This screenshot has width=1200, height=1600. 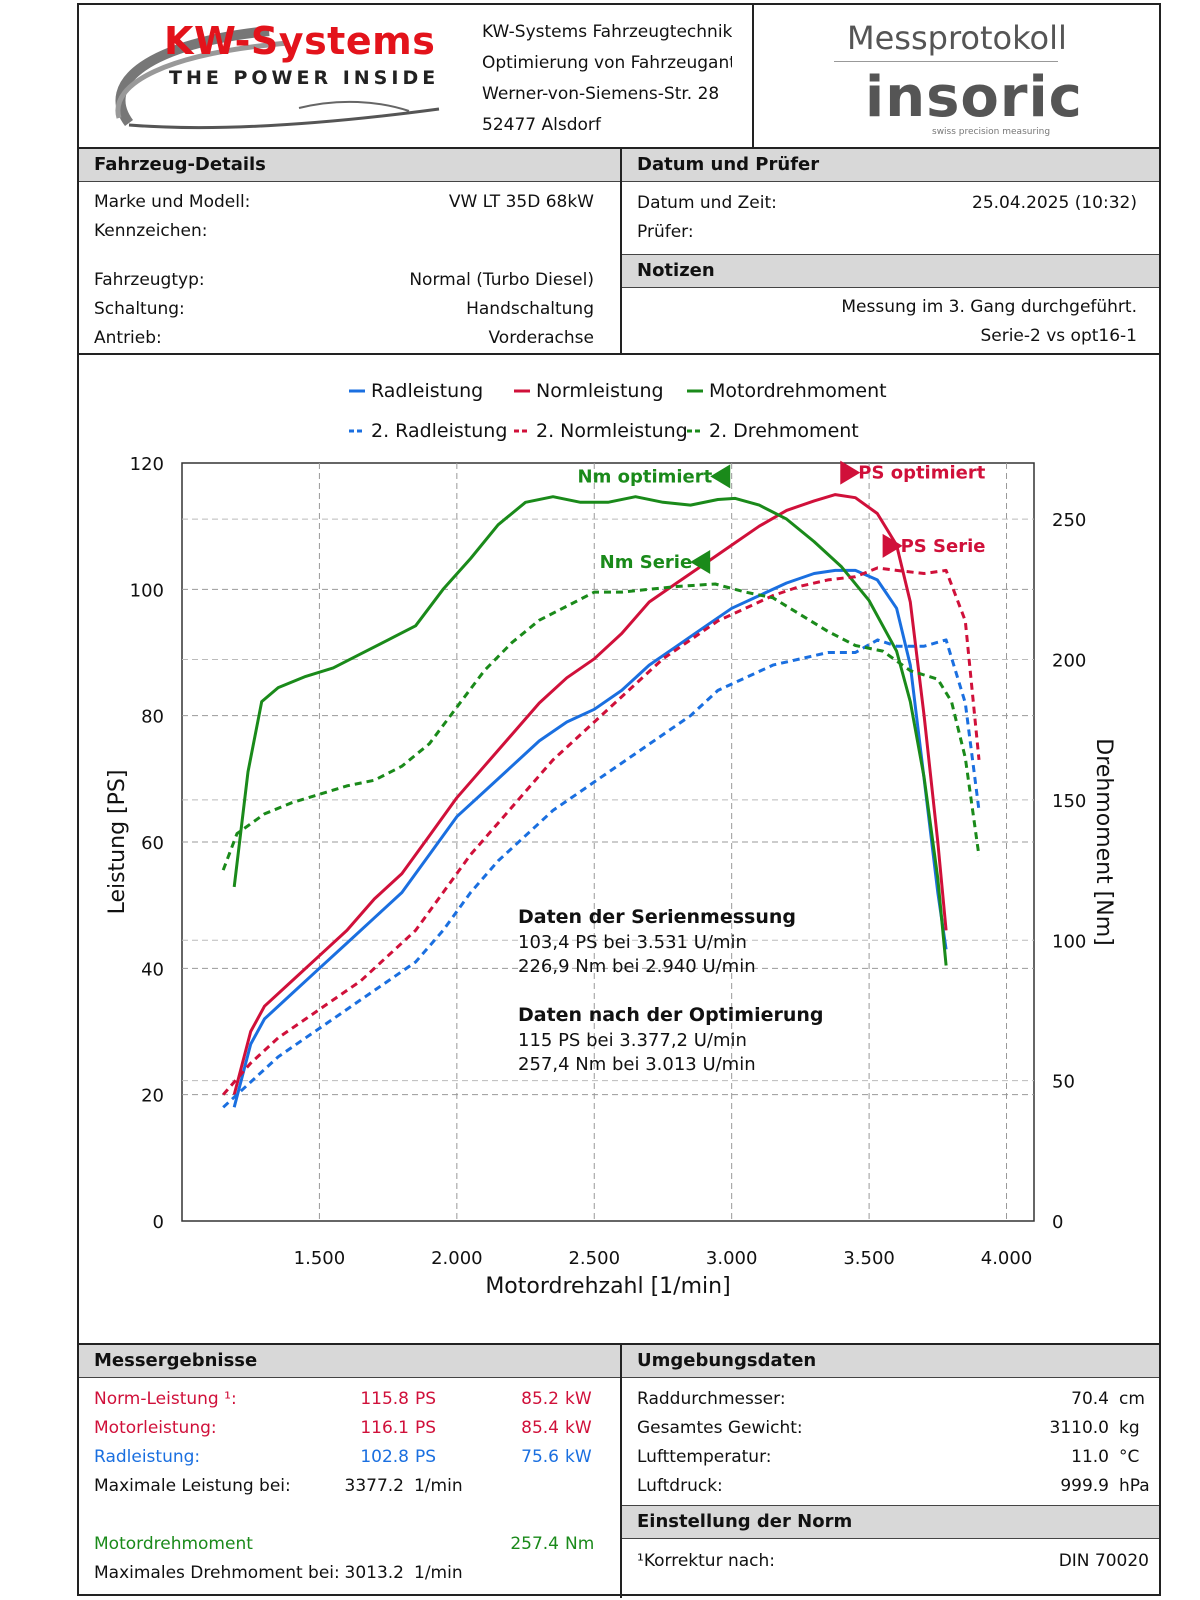 I want to click on norm-power-ps: 115.8, so click(x=384, y=1399).